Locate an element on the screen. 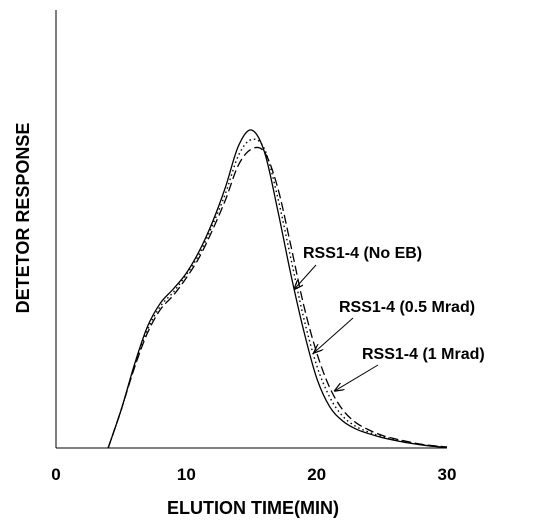 This screenshot has height=521, width=533. x-tick-label: 10 is located at coordinates (186, 474).